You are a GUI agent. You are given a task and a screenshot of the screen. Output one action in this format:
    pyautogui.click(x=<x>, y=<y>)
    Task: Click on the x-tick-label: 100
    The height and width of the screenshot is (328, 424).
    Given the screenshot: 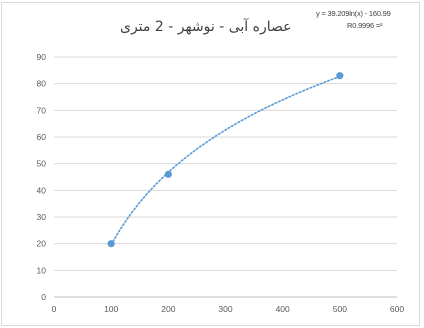 What is the action you would take?
    pyautogui.click(x=111, y=309)
    